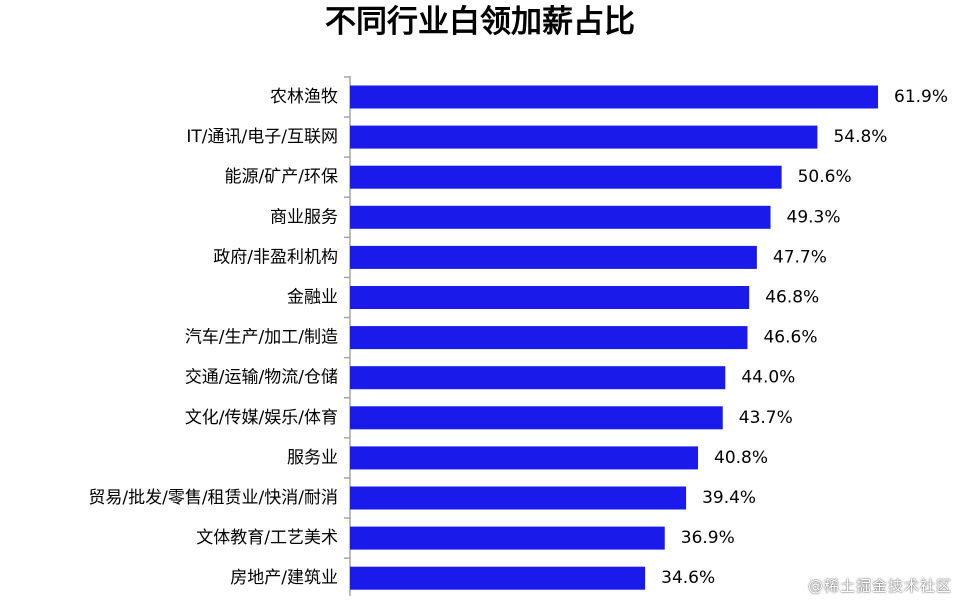 The height and width of the screenshot is (600, 960). Describe the element at coordinates (312, 458) in the screenshot. I see `category-label: 服务业` at that location.